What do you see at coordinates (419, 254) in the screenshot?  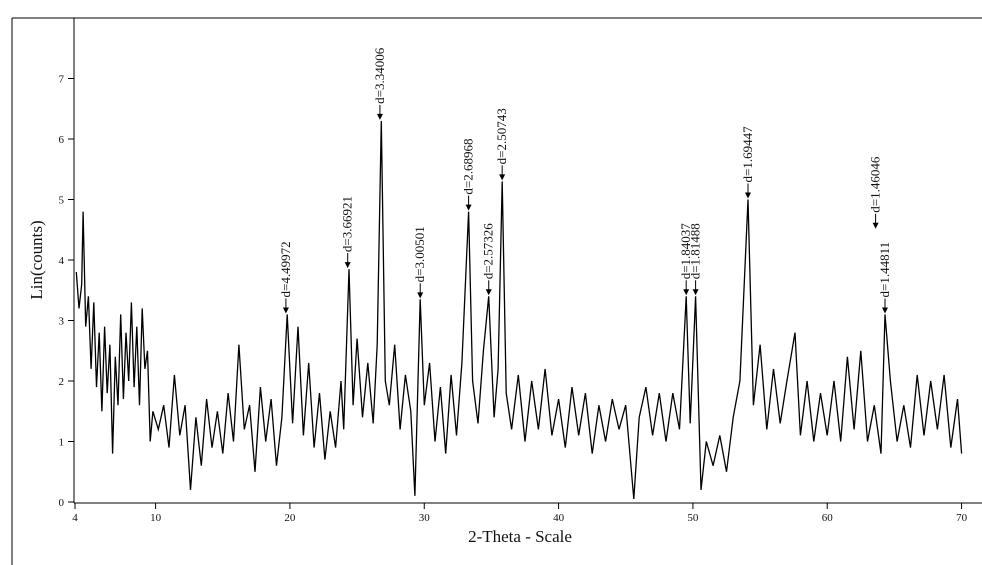 I see `annotation: d=3.00501` at bounding box center [419, 254].